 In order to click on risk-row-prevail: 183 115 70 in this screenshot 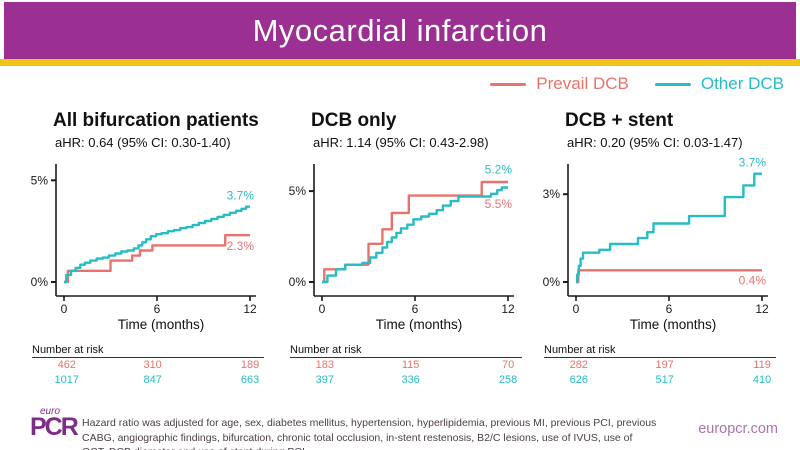, I will do `click(406, 366)`.